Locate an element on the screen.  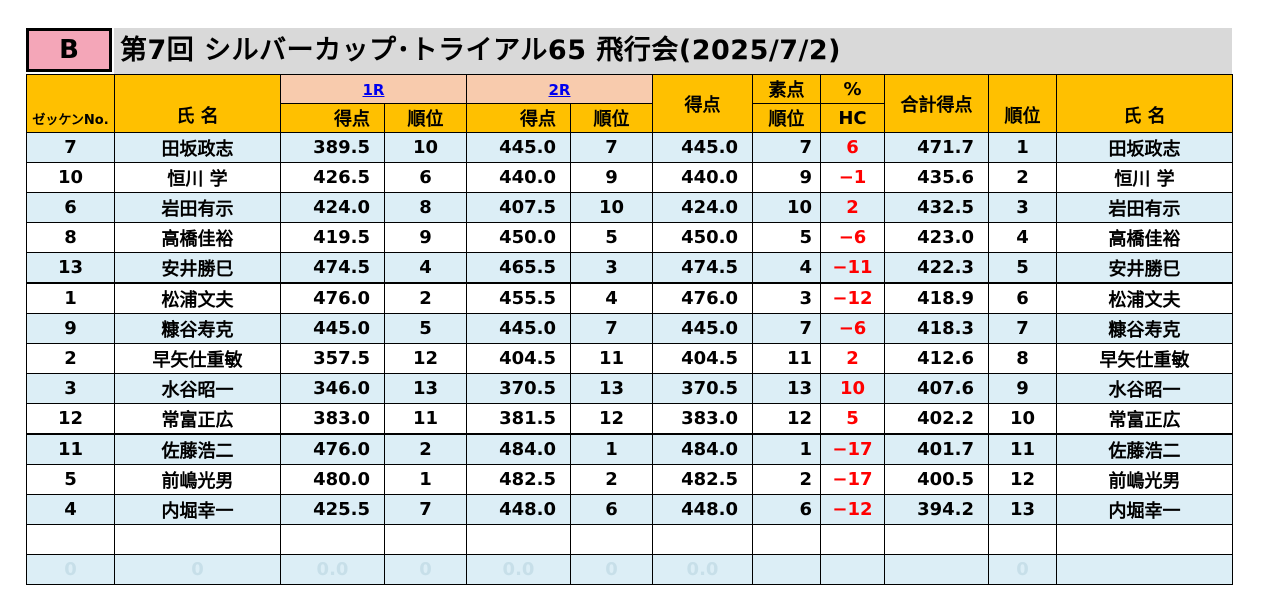
name-cell: 常富正広 is located at coordinates (197, 419).